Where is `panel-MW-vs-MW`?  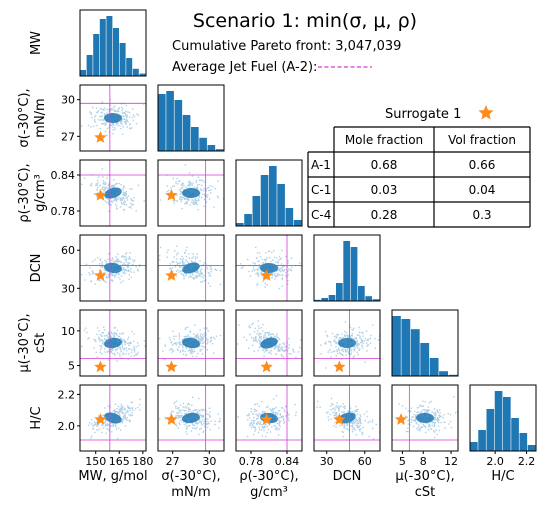
panel-MW-vs-MW is located at coordinates (113, 43).